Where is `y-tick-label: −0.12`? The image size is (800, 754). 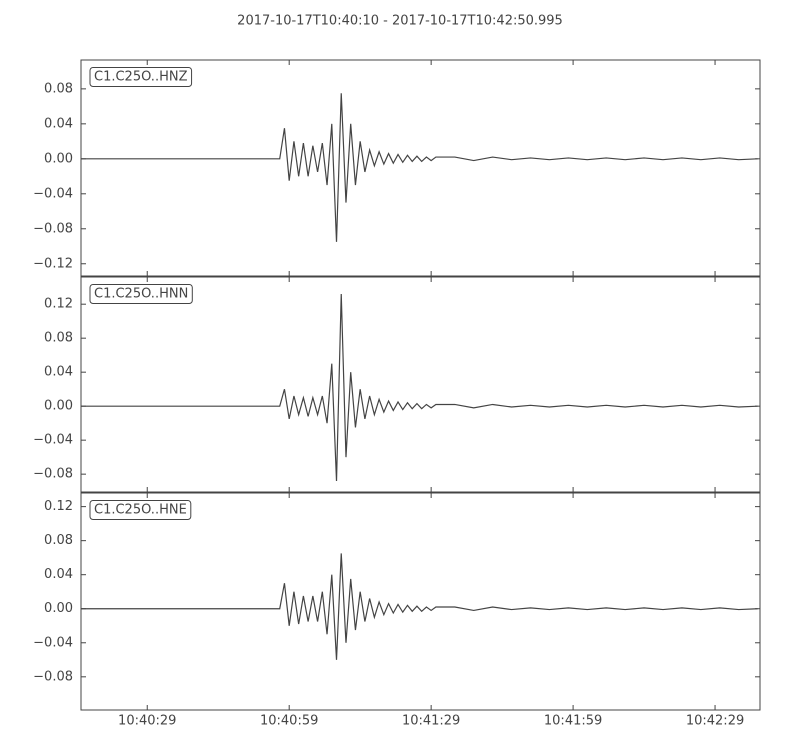 y-tick-label: −0.12 is located at coordinates (53, 263).